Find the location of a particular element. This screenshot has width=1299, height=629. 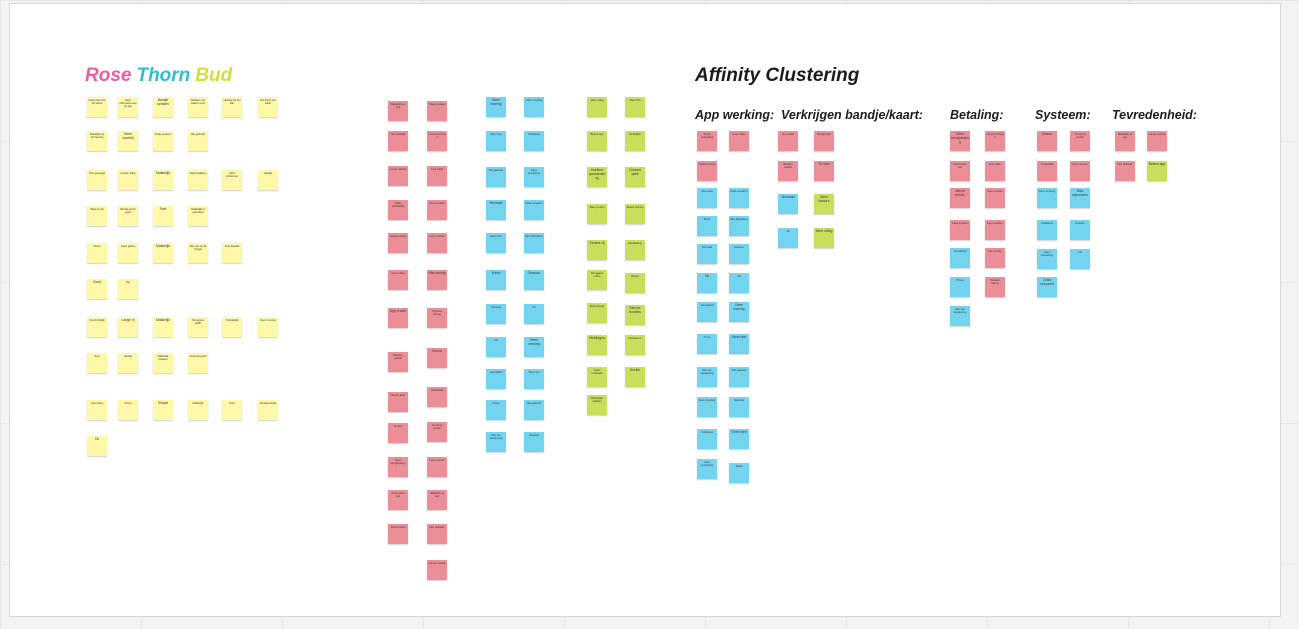

sticky-note-green: Duidelijker is located at coordinates (635, 141).